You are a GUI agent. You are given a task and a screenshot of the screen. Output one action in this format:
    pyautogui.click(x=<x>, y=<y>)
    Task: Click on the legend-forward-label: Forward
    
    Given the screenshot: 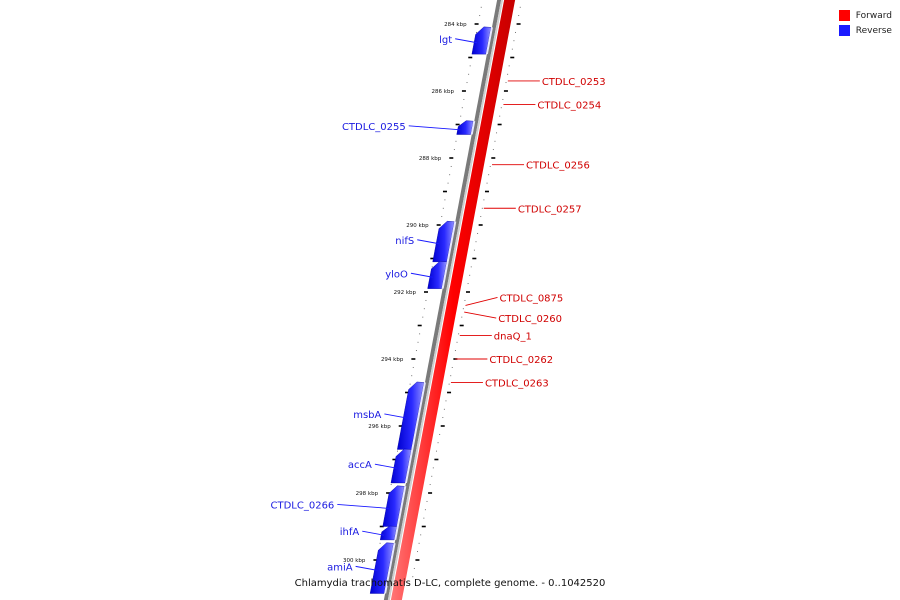 What is the action you would take?
    pyautogui.click(x=873, y=15)
    